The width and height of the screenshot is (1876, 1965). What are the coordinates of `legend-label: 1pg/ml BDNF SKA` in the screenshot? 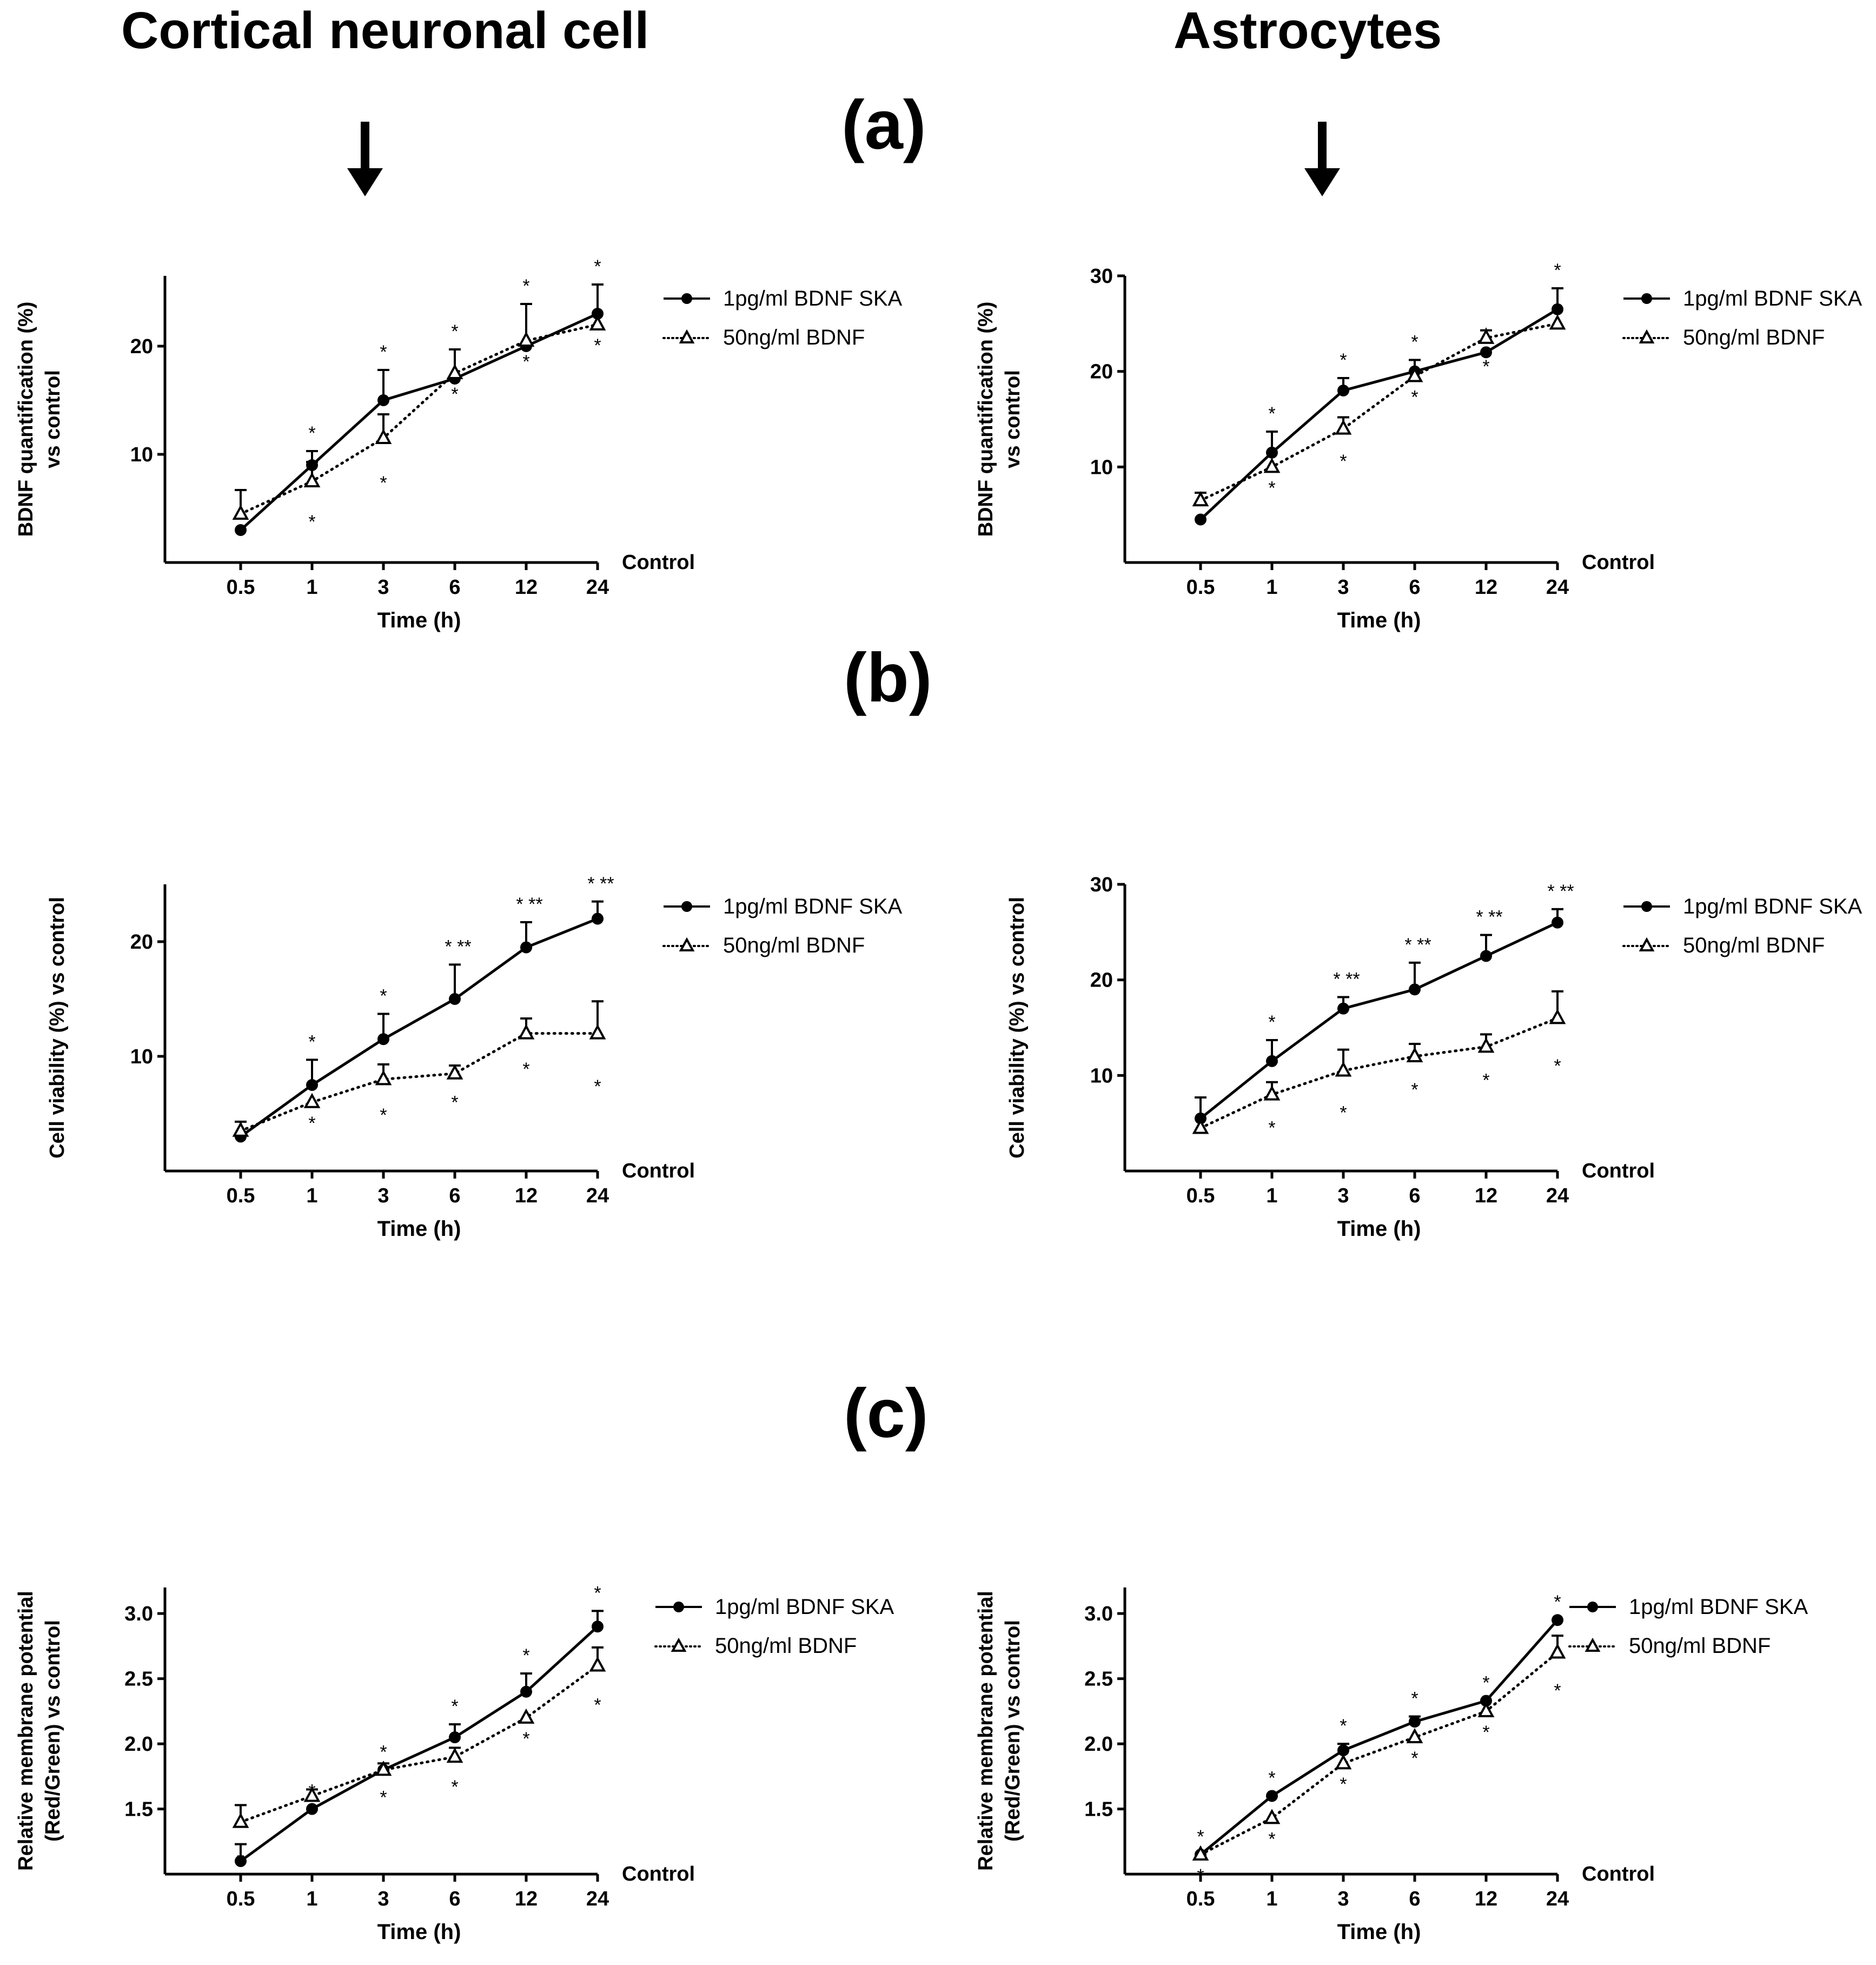 It's located at (813, 906).